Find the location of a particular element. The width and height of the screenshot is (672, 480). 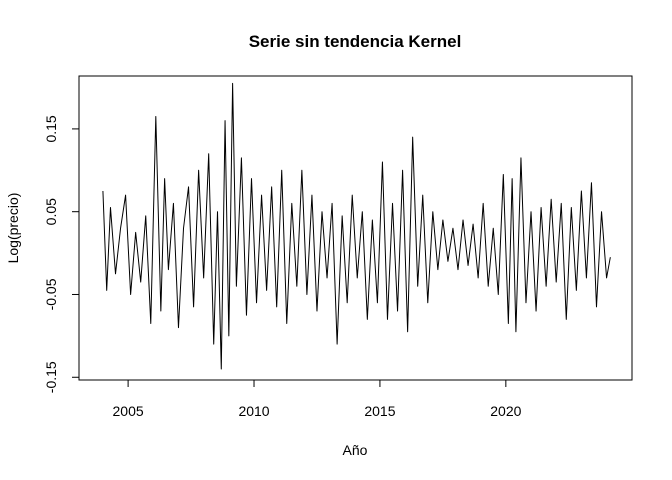

y-tick-label: -0.15 is located at coordinates (51, 377).